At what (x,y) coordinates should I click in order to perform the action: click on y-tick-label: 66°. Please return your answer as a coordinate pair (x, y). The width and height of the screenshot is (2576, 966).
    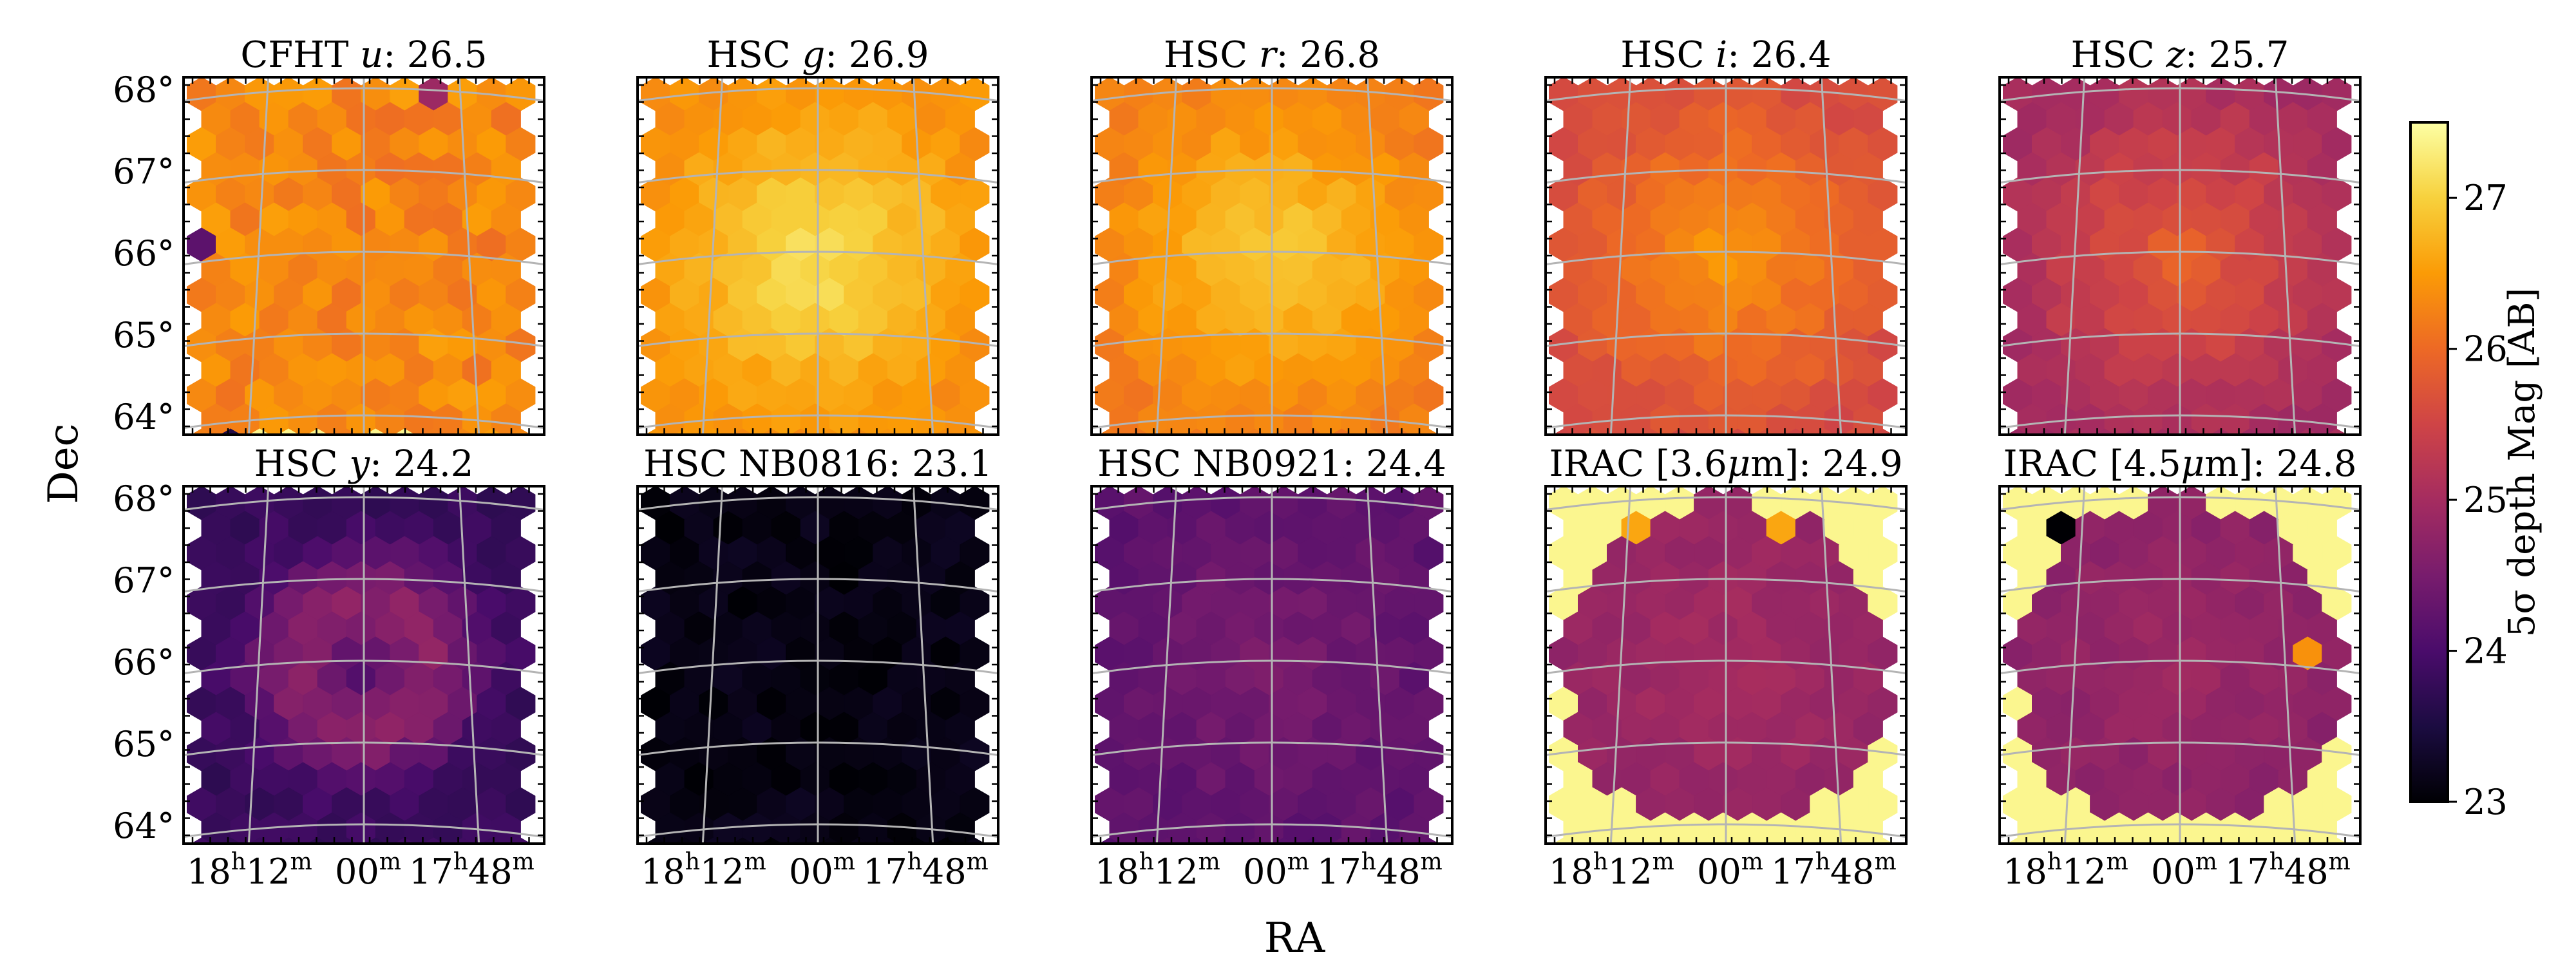
    Looking at the image, I should click on (144, 254).